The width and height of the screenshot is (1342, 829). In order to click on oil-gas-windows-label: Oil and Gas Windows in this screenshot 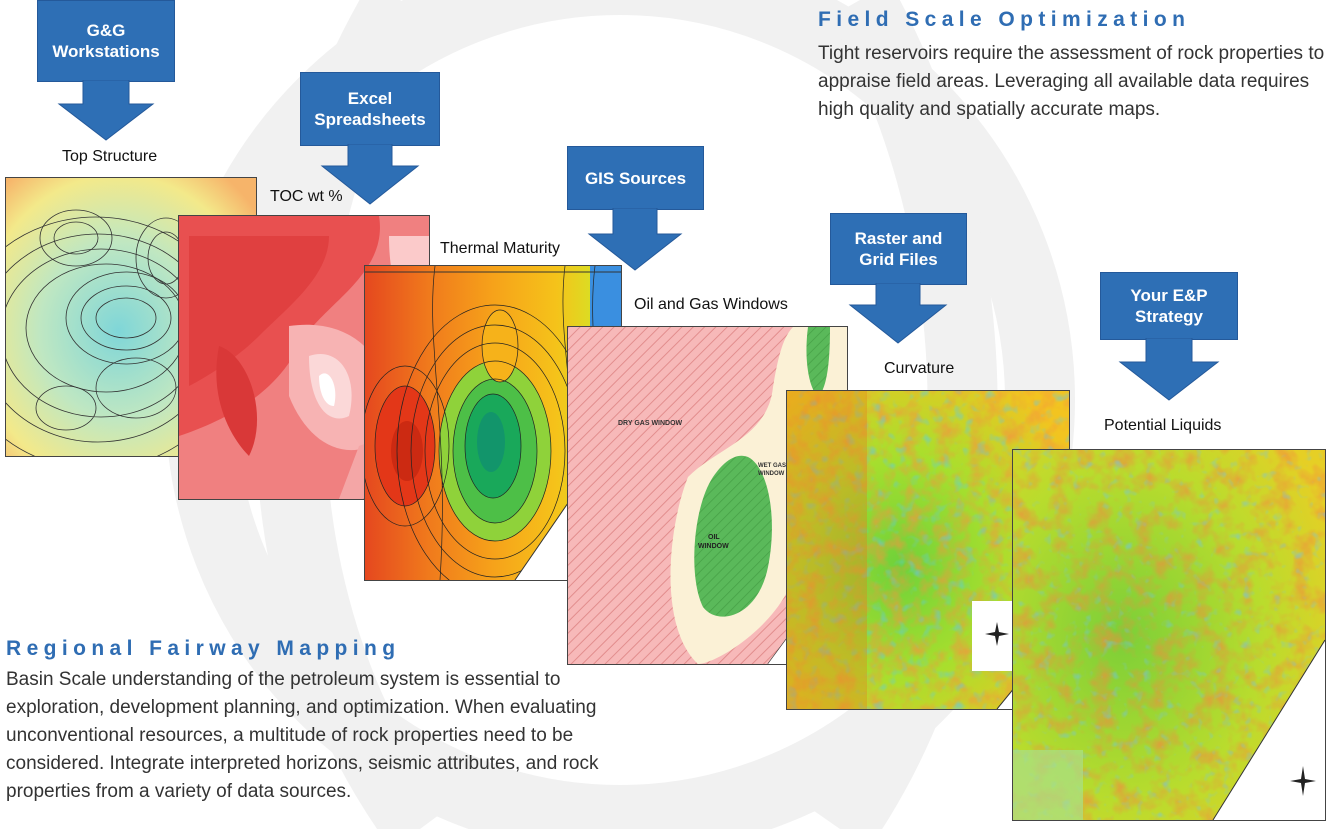, I will do `click(711, 304)`.